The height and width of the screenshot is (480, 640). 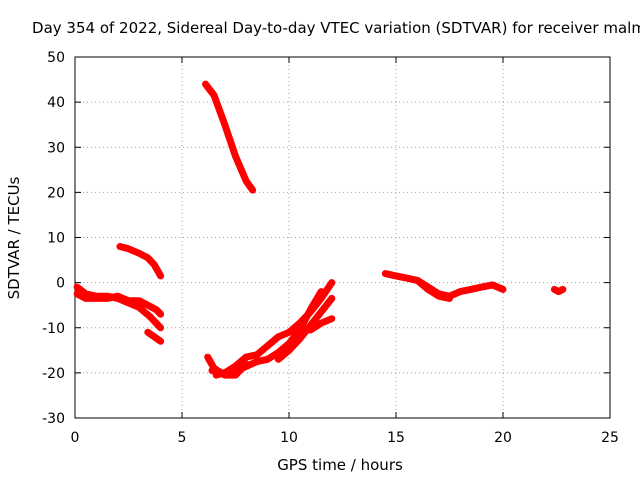 What do you see at coordinates (340, 465) in the screenshot?
I see `x-axis-label: GPS time / hours` at bounding box center [340, 465].